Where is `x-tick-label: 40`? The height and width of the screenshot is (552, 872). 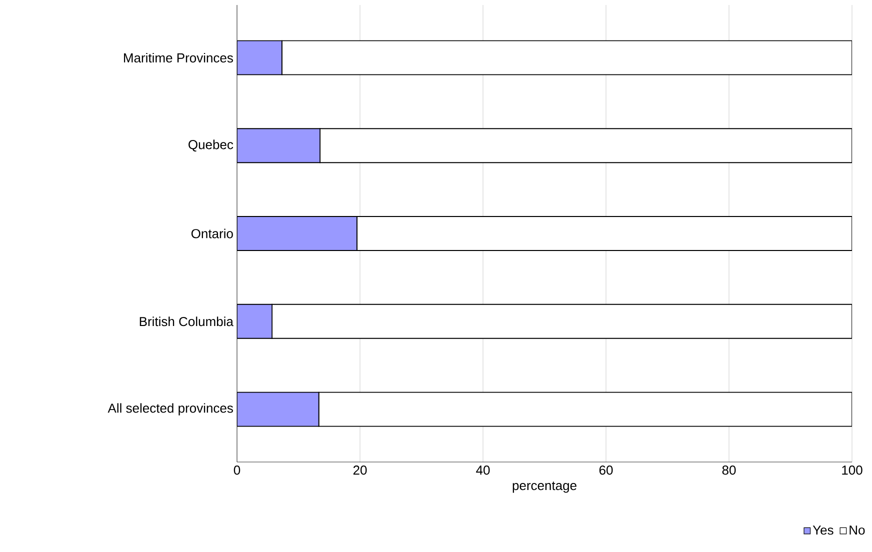 x-tick-label: 40 is located at coordinates (483, 470).